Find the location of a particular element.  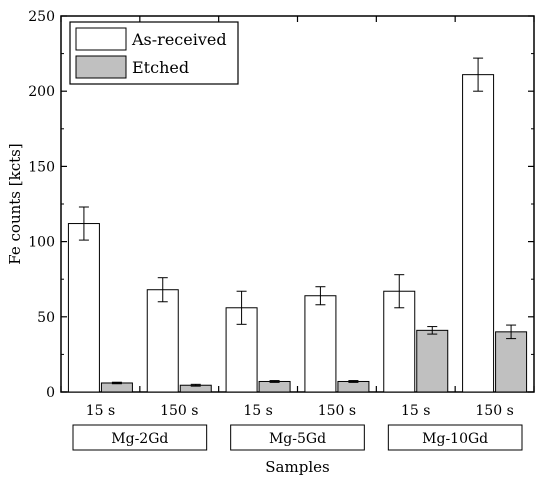

y-tick-label: 50 is located at coordinates (46, 318).